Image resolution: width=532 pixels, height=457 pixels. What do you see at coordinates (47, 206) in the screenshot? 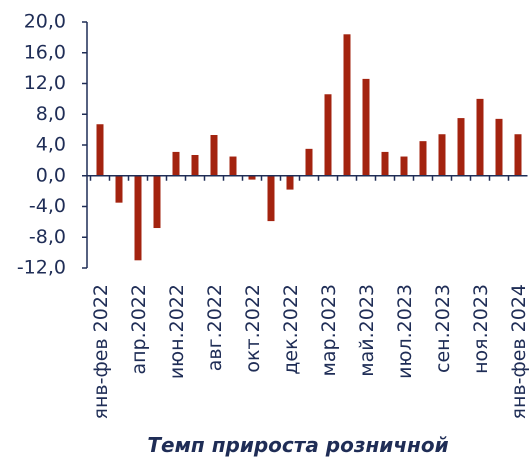
I see `y-tick-label: -4,0` at bounding box center [47, 206].